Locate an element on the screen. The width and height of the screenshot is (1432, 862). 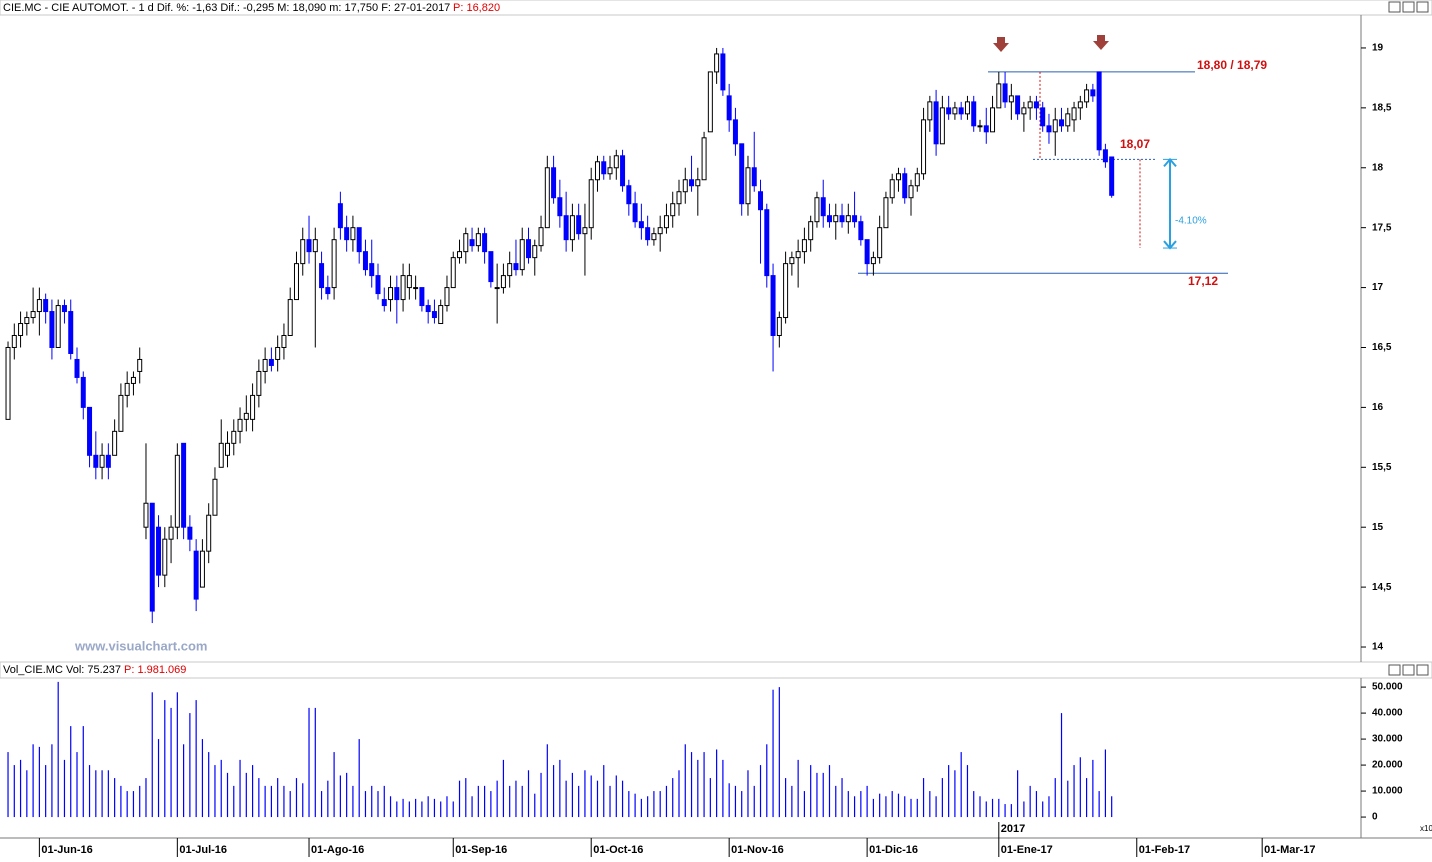
y-tick-label: 14 is located at coordinates (1378, 647).